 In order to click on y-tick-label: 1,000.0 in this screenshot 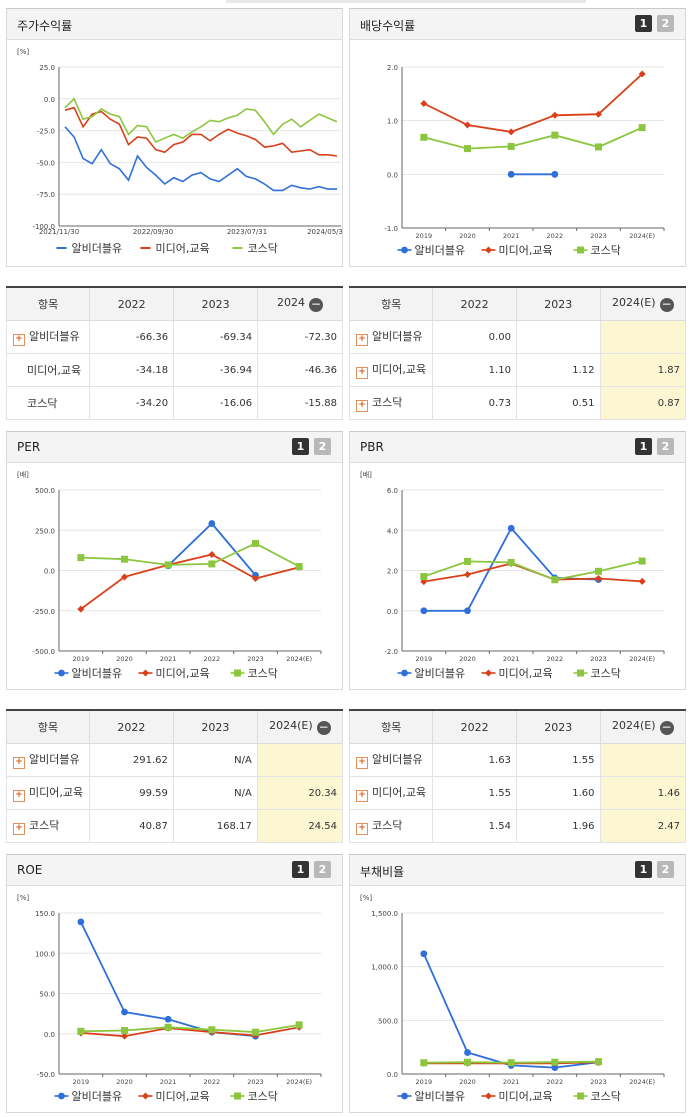, I will do `click(384, 968)`.